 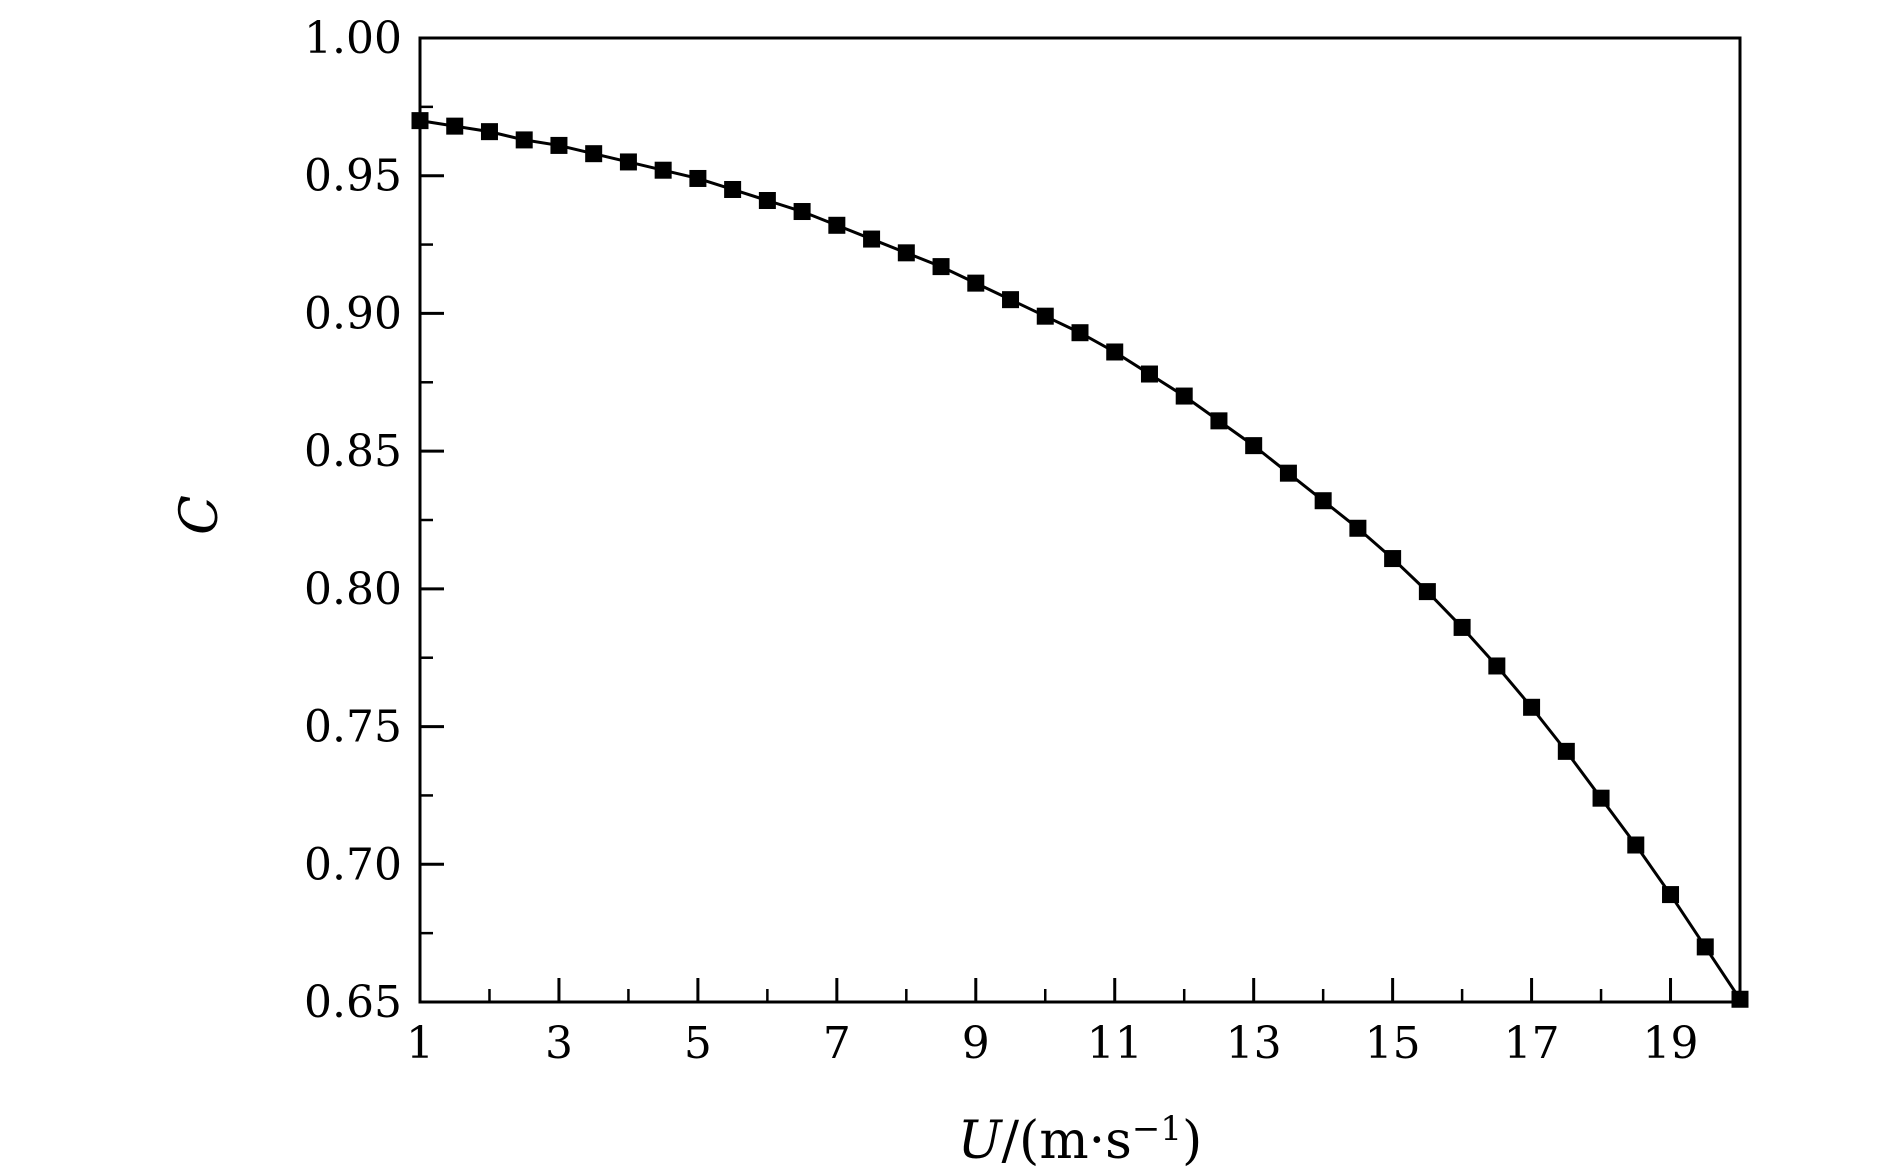 I want to click on x-tick-label: 15, so click(x=1393, y=1043).